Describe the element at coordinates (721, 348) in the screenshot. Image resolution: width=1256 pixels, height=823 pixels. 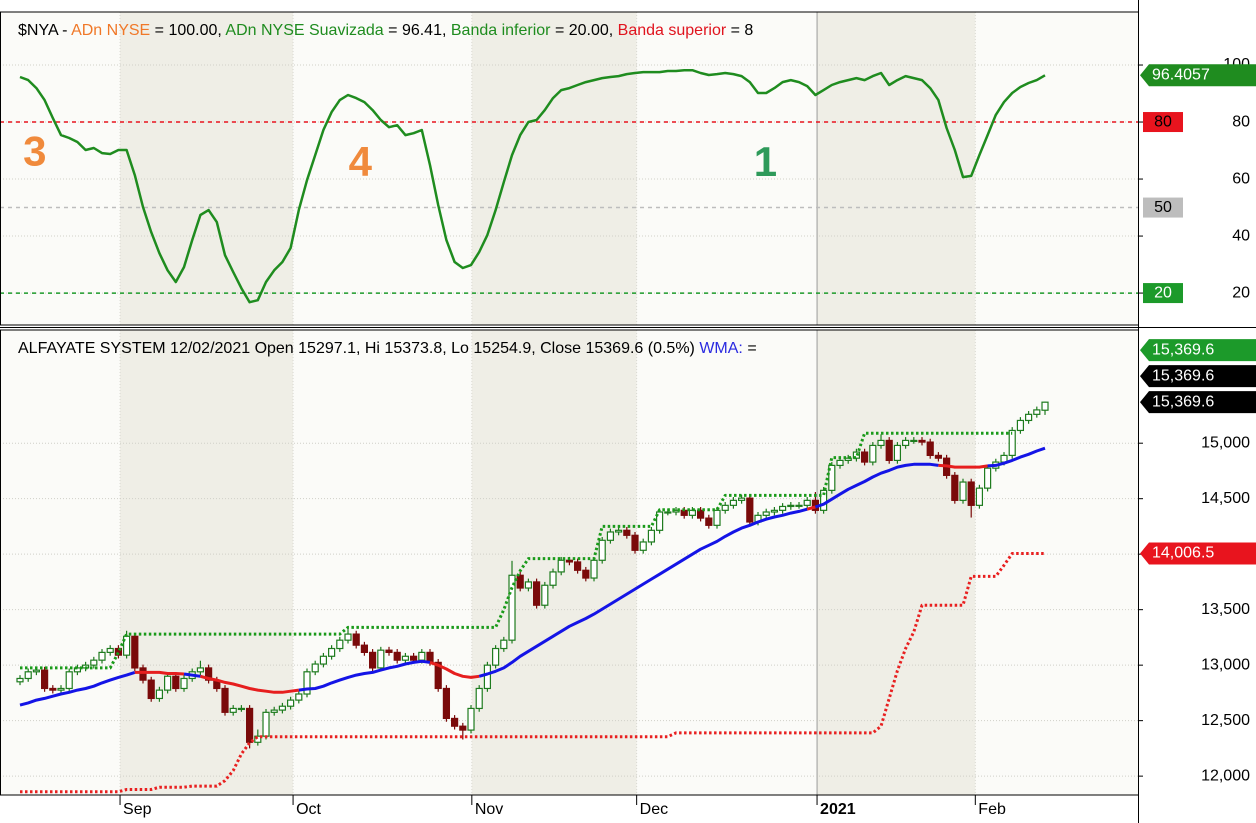
I see `title-segment: WMA:` at that location.